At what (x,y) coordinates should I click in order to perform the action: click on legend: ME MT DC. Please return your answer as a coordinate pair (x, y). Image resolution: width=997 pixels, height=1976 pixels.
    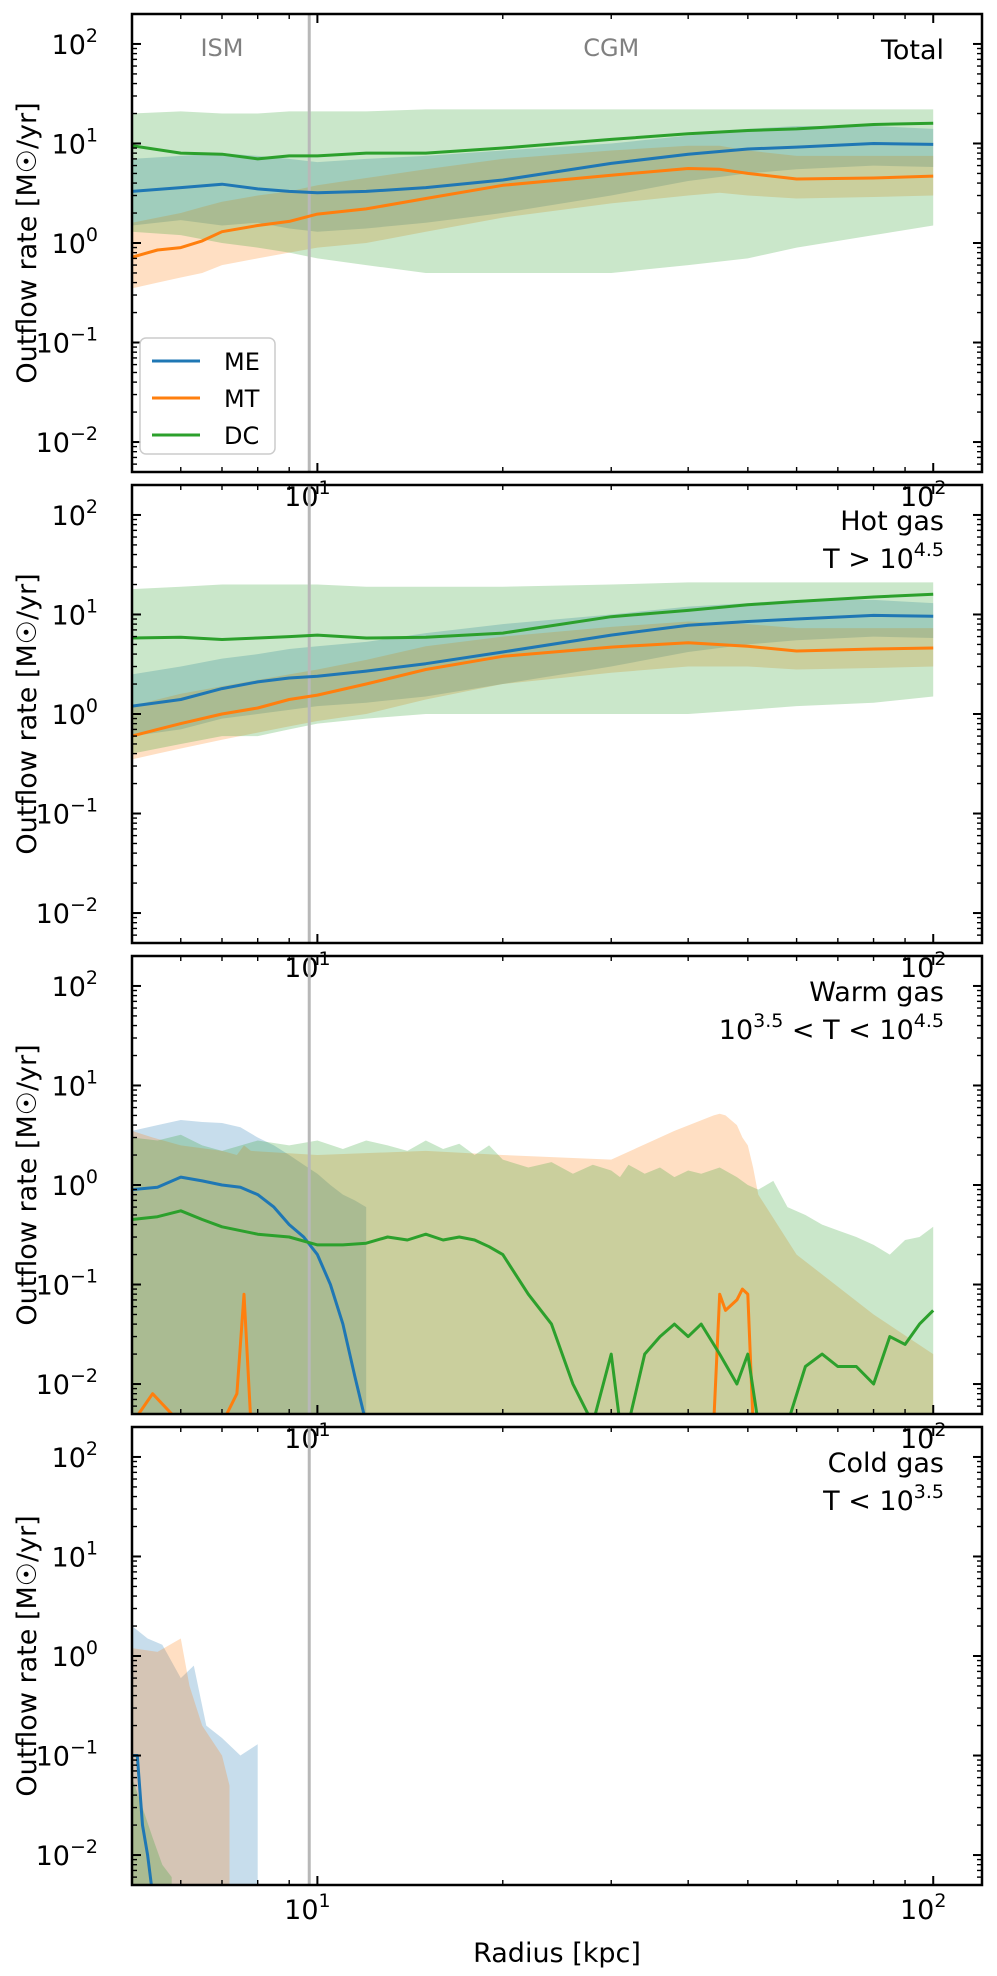
    Looking at the image, I should click on (207, 396).